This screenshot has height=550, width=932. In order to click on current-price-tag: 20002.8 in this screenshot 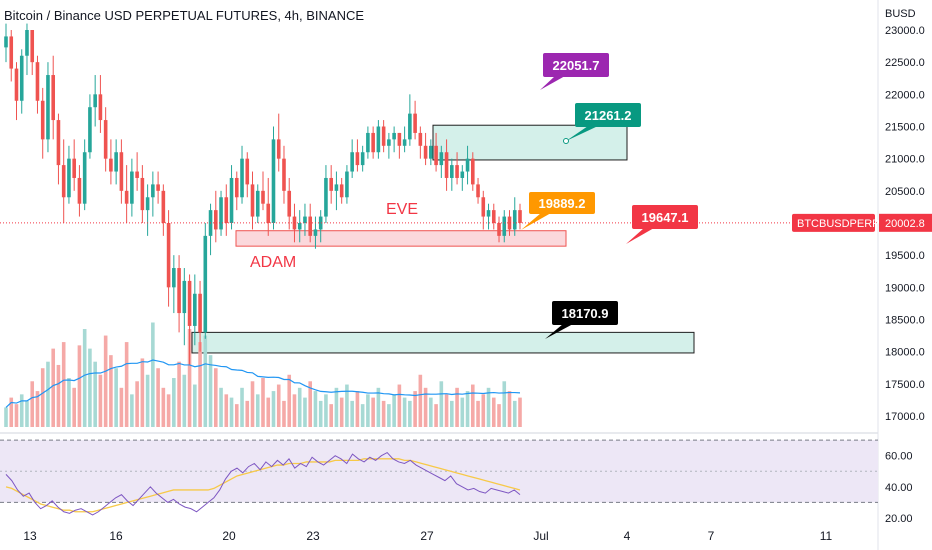, I will do `click(905, 224)`.